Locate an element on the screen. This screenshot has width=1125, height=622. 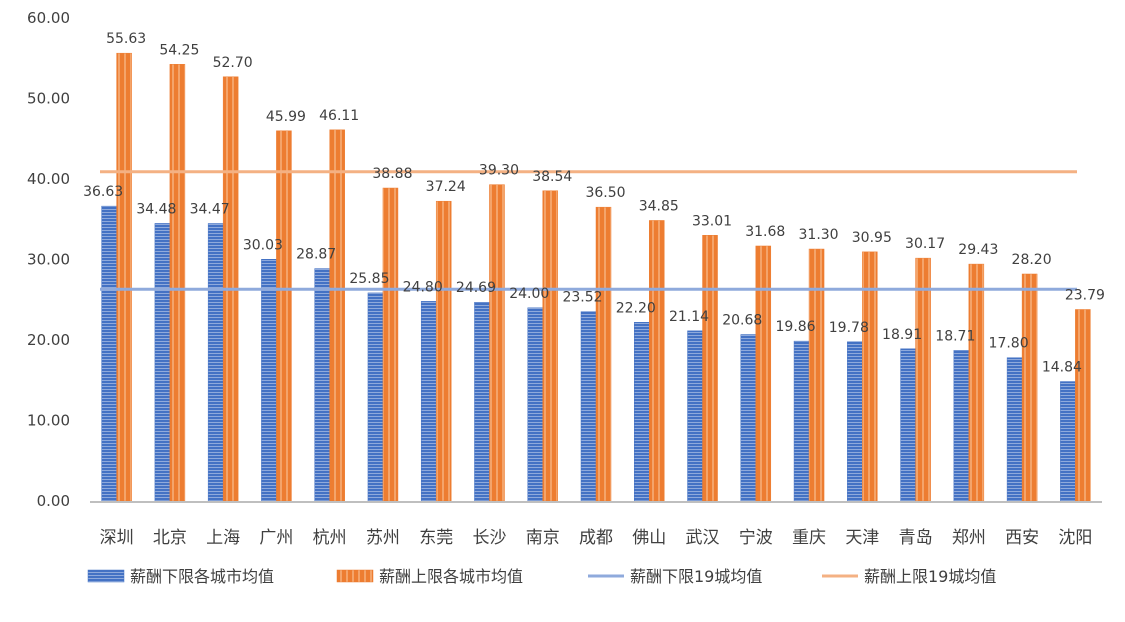
legend-label: 薪酬上限各城市均值 is located at coordinates (451, 576).